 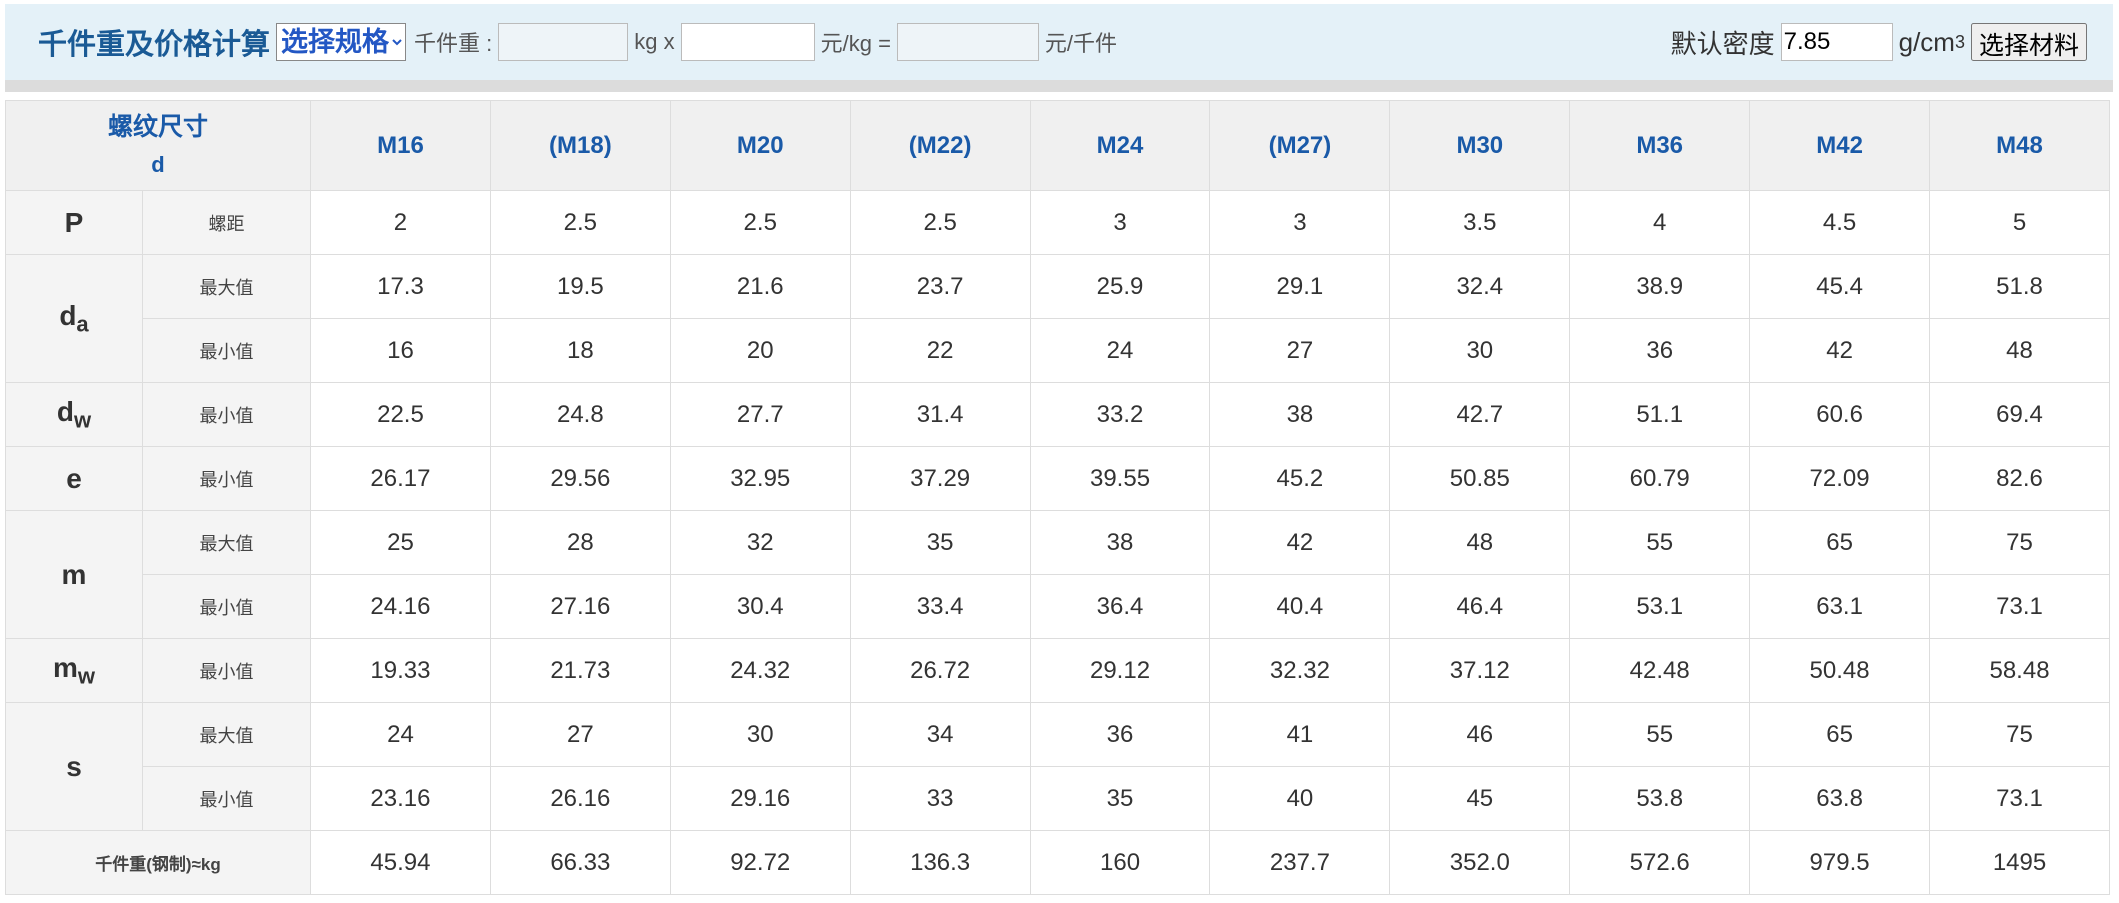 I want to click on value-cell: 69.4, so click(x=2019, y=414).